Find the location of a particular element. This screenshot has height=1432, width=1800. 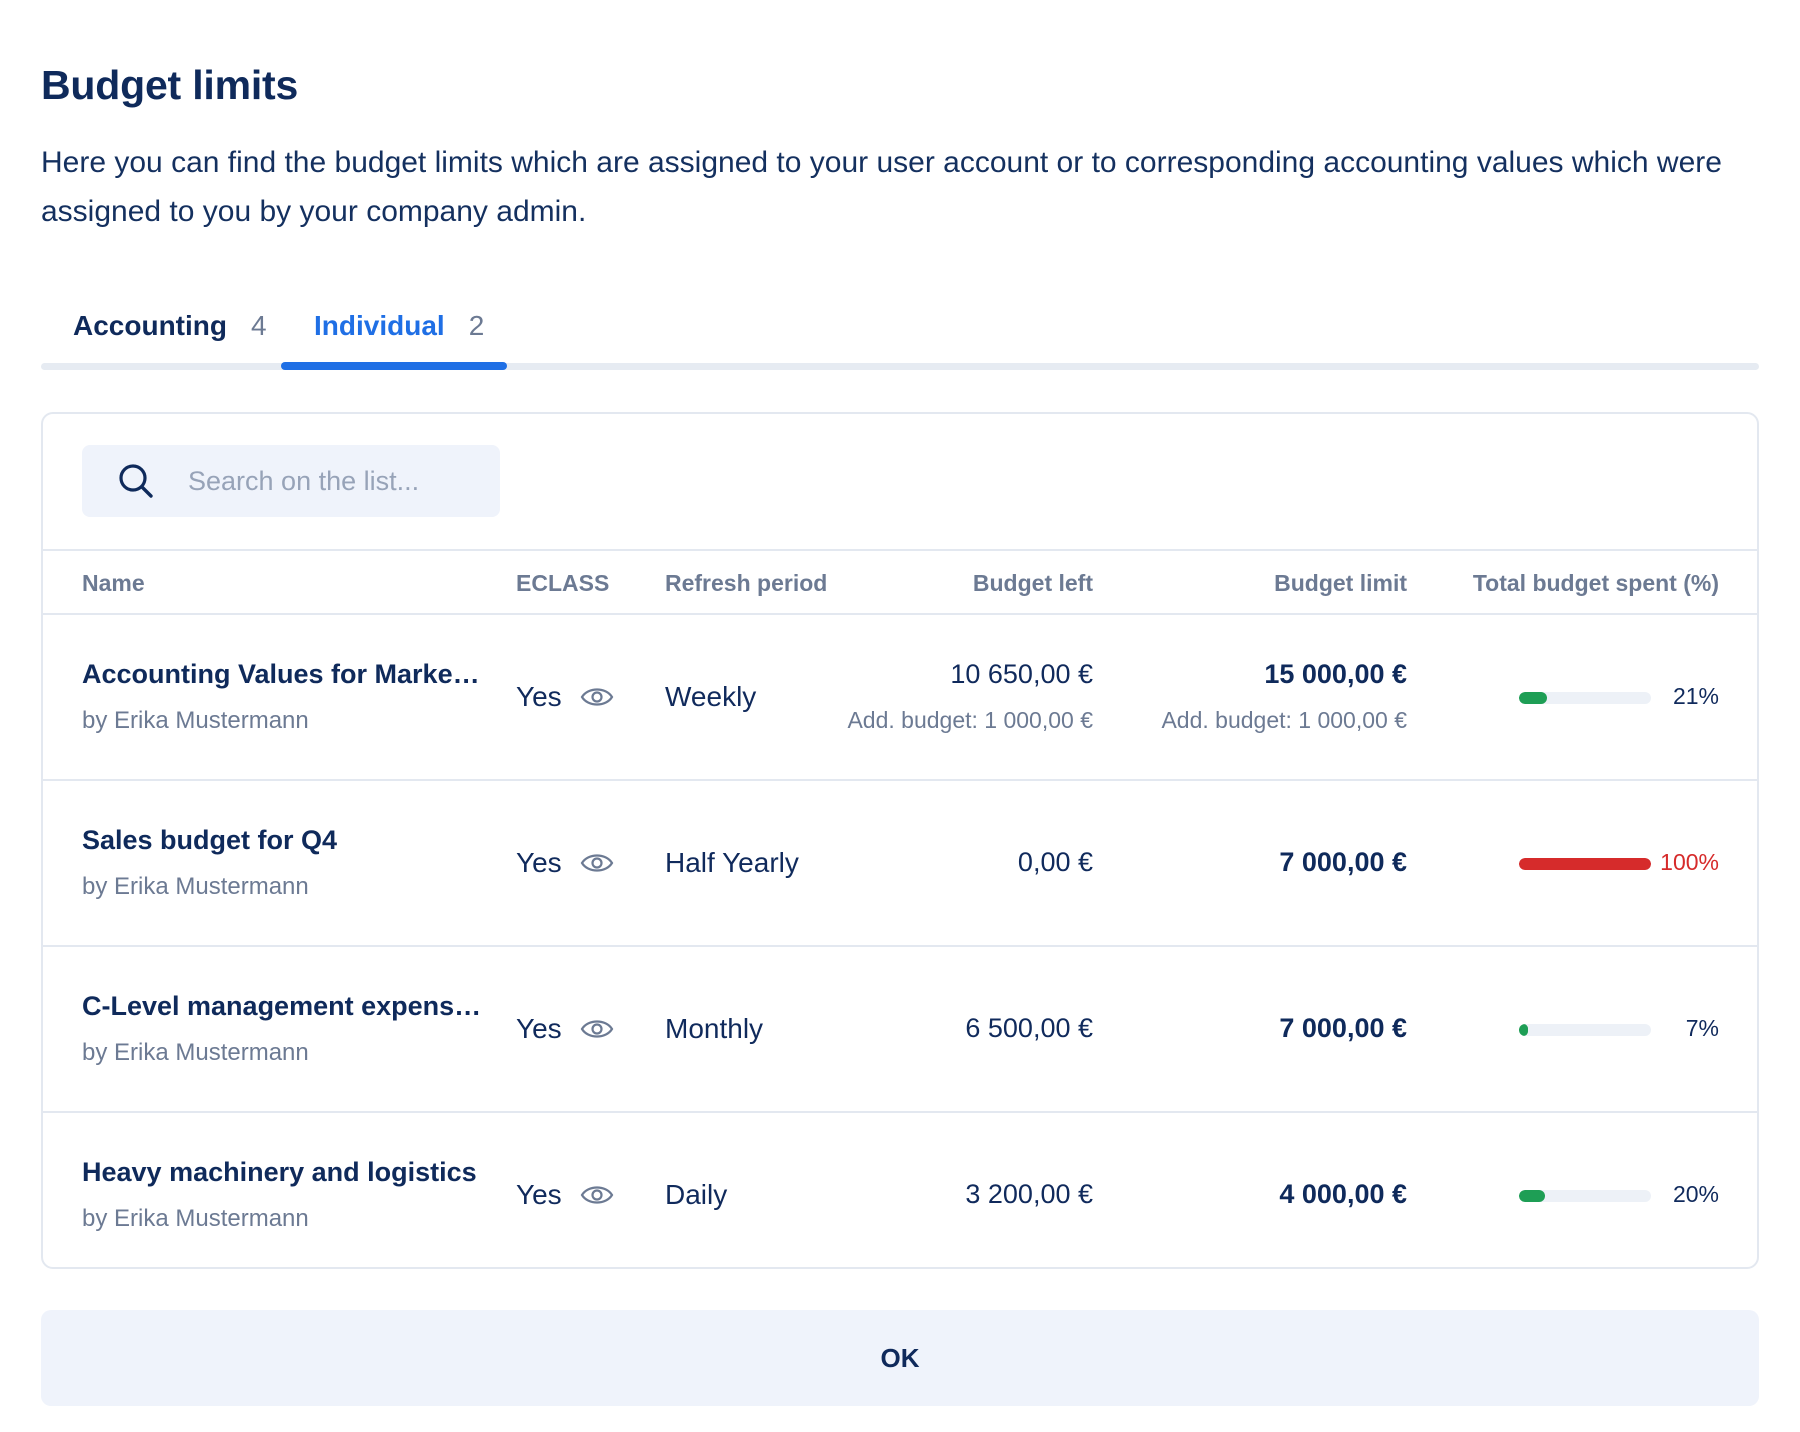

search-icon is located at coordinates (136, 481).